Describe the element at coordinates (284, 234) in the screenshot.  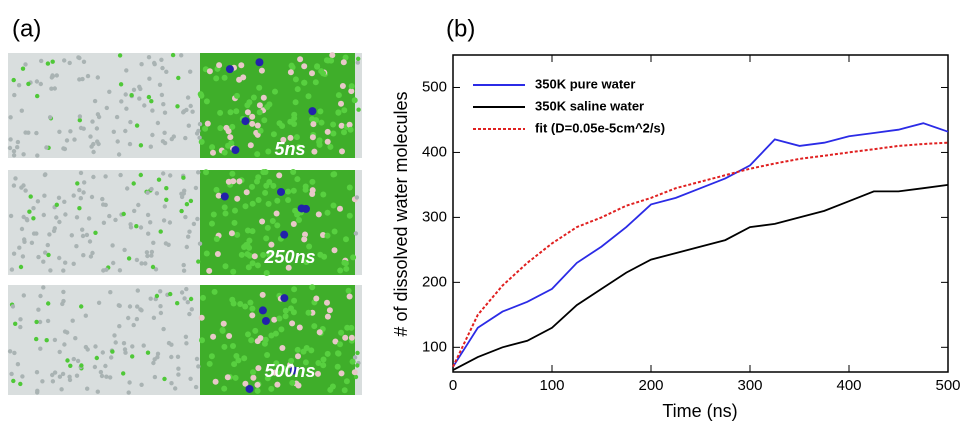
I see `ion` at that location.